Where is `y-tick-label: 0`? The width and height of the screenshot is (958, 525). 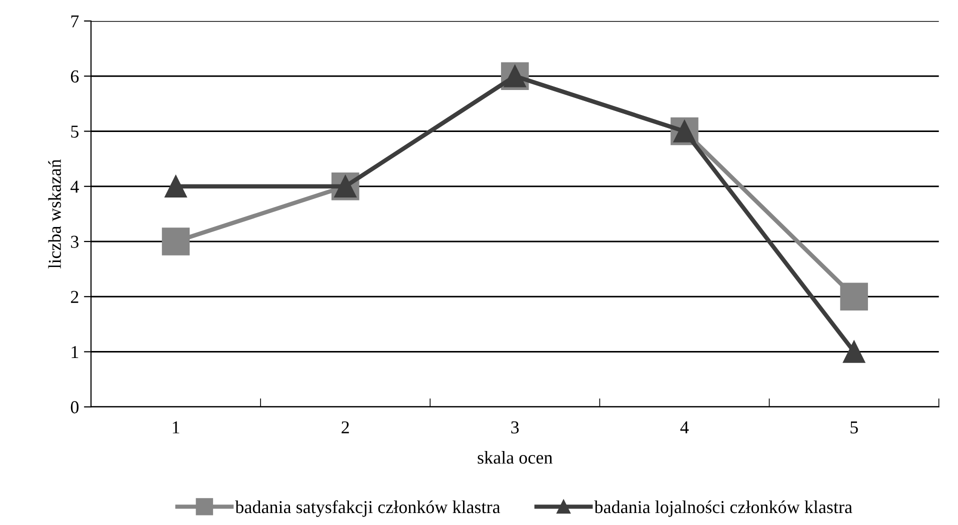
y-tick-label: 0 is located at coordinates (74, 407).